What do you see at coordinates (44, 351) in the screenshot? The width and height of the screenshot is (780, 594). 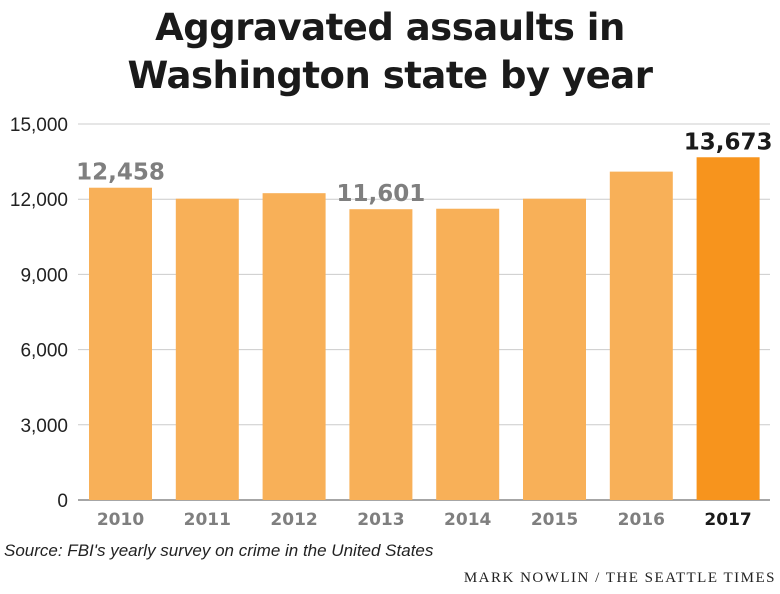 I see `y-tick-label: 6,000` at bounding box center [44, 351].